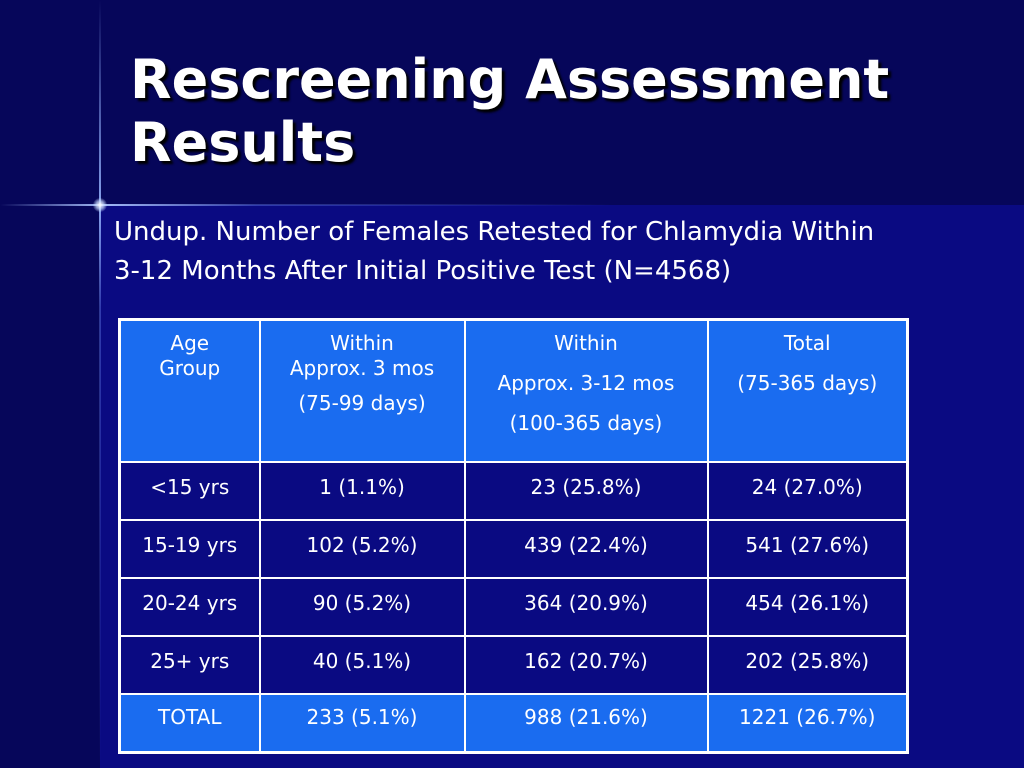 This screenshot has height=768, width=1024. What do you see at coordinates (586, 491) in the screenshot?
I see `table-cell: 23 (25.8%)` at bounding box center [586, 491].